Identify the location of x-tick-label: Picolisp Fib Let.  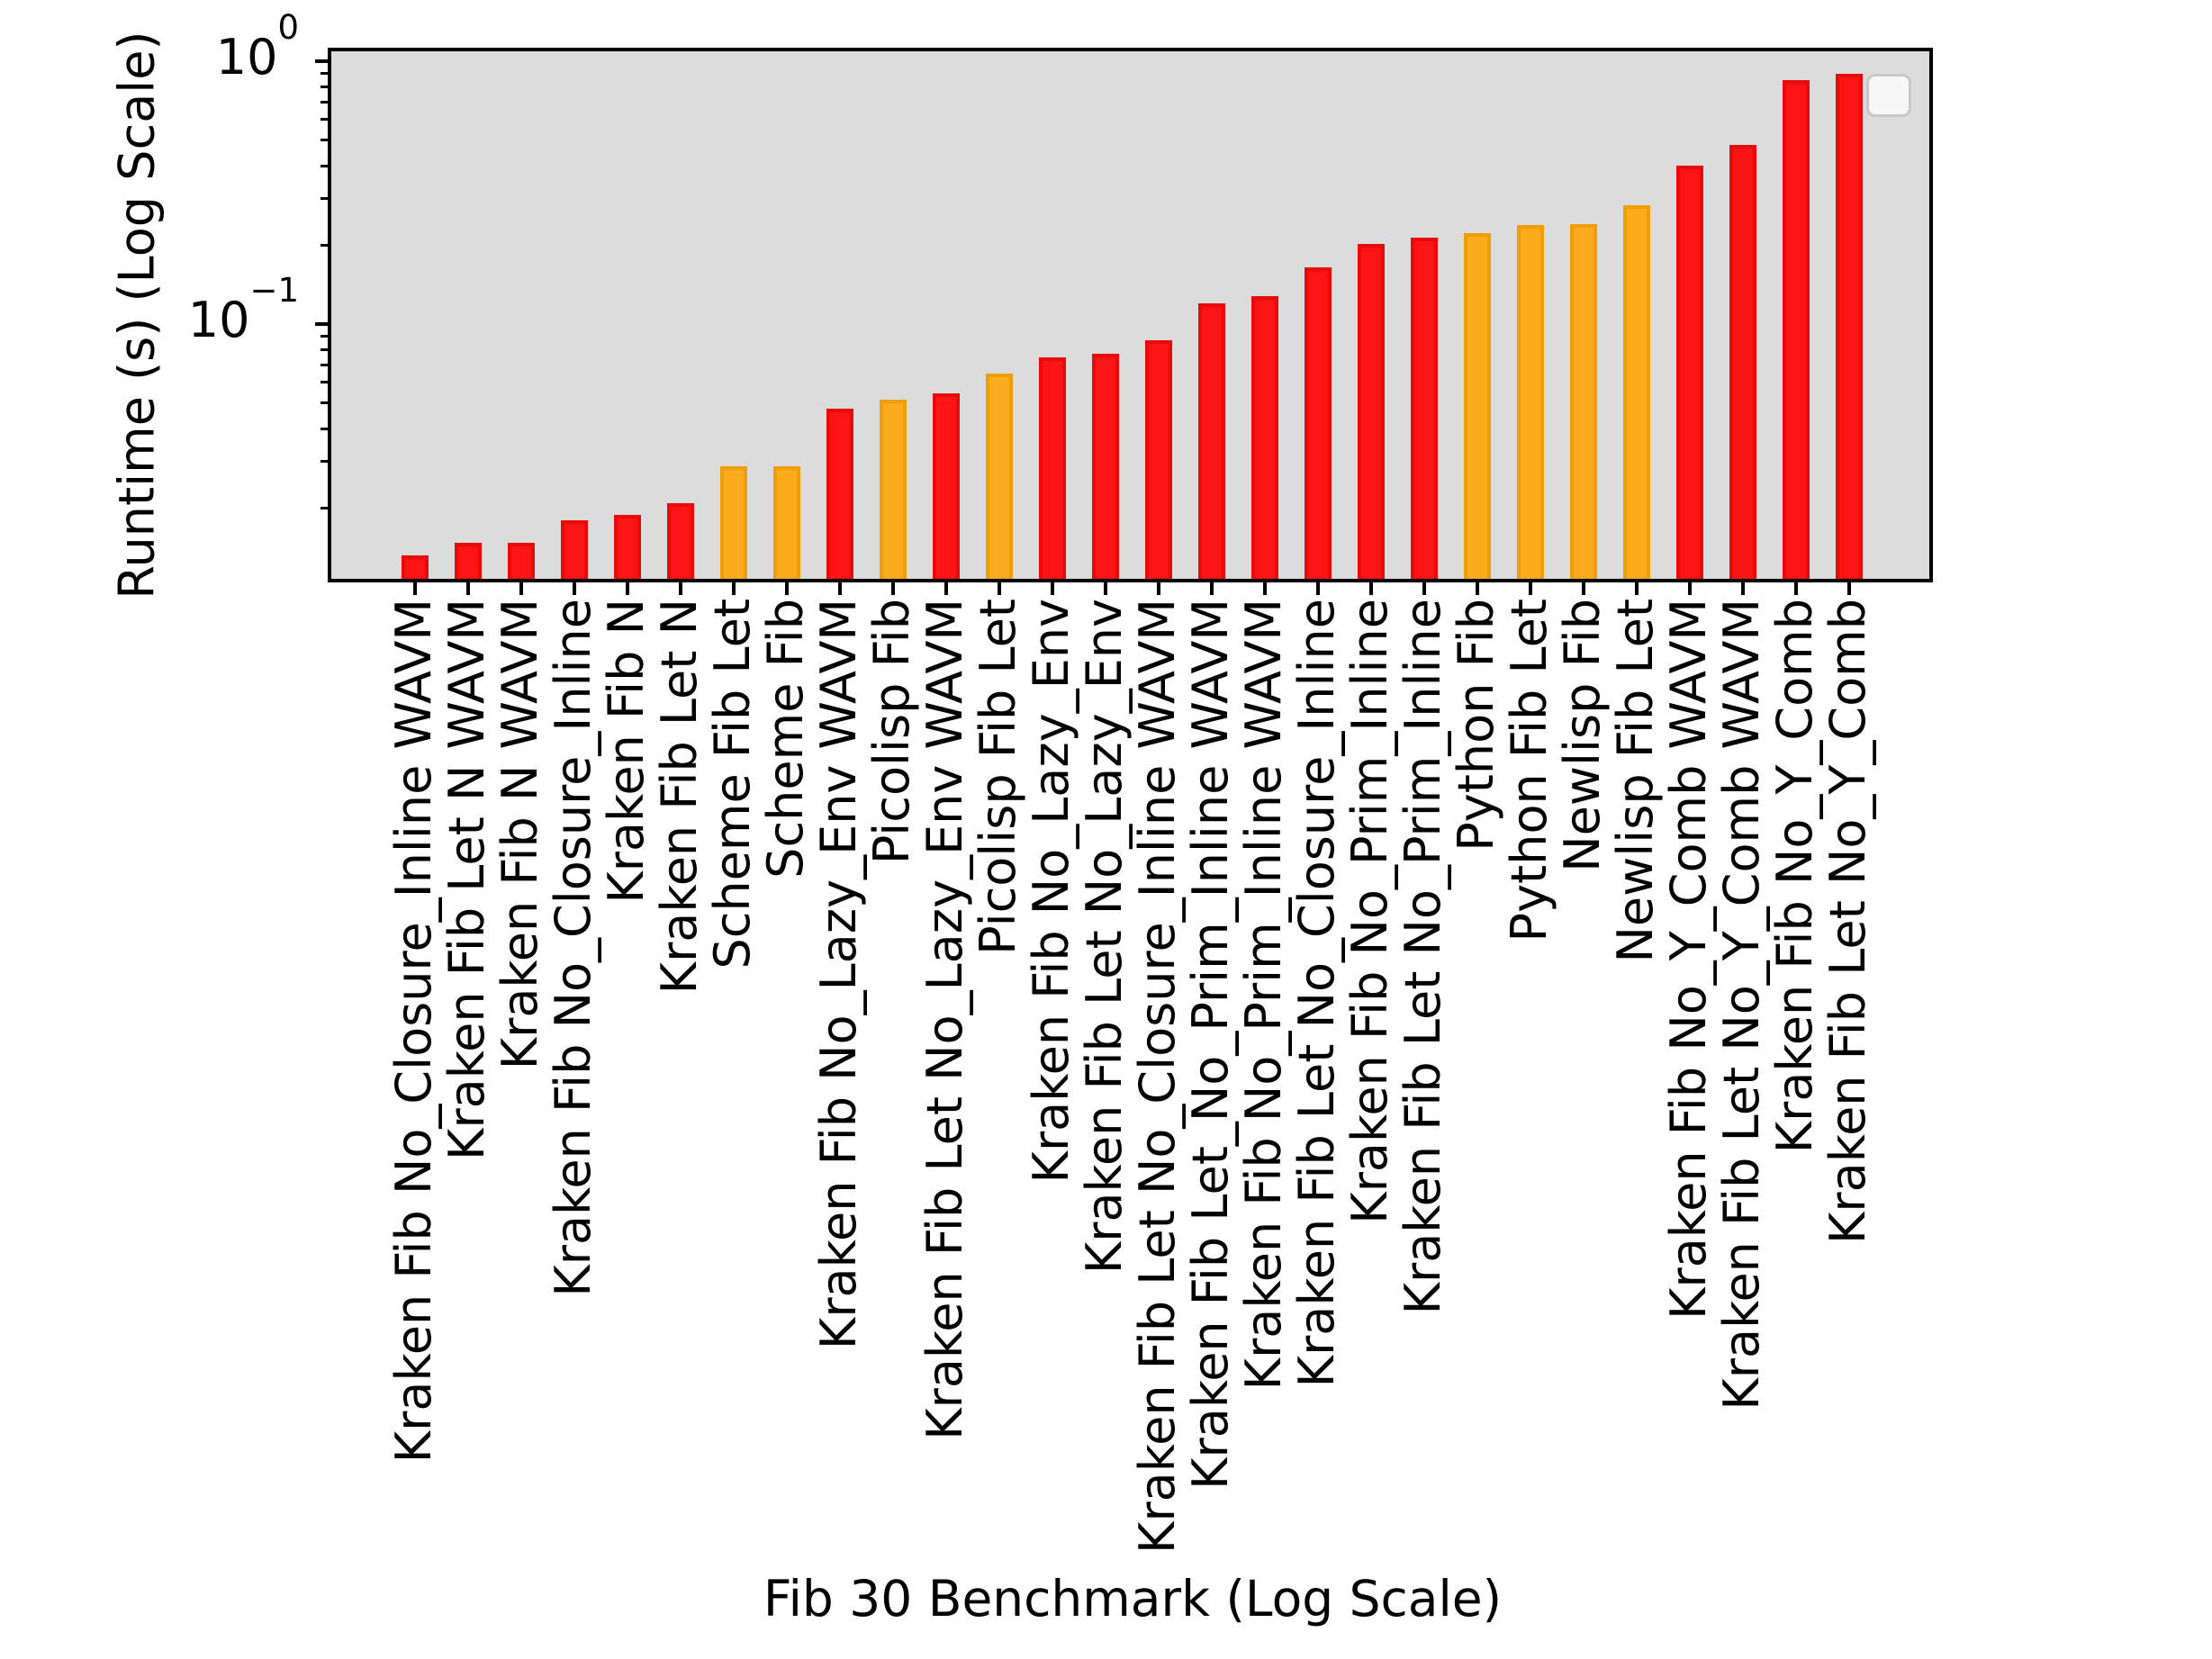
(998, 777).